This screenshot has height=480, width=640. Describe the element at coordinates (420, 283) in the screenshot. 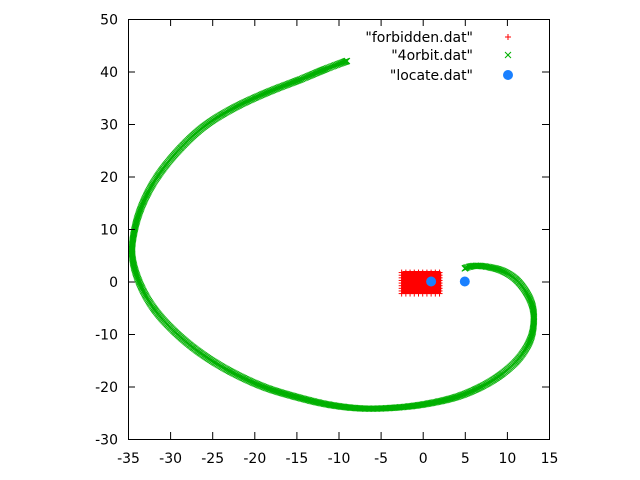

I see `series-forbidden` at that location.